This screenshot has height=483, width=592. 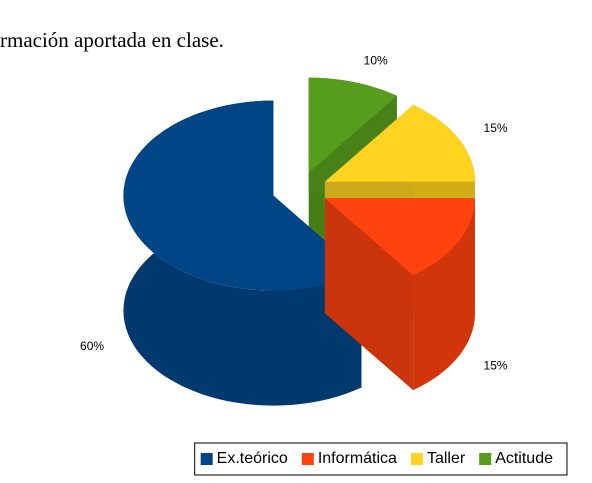 I want to click on legend-text: Taller, so click(x=446, y=458).